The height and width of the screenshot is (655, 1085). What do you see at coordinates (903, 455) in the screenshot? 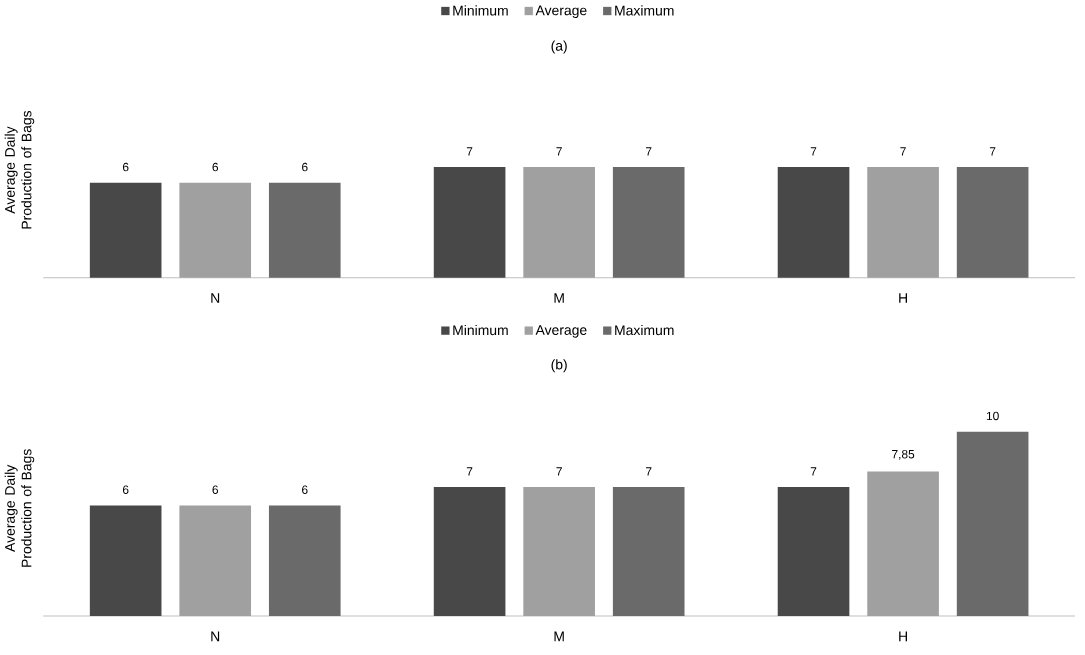
I see `data-label: 7,85` at bounding box center [903, 455].